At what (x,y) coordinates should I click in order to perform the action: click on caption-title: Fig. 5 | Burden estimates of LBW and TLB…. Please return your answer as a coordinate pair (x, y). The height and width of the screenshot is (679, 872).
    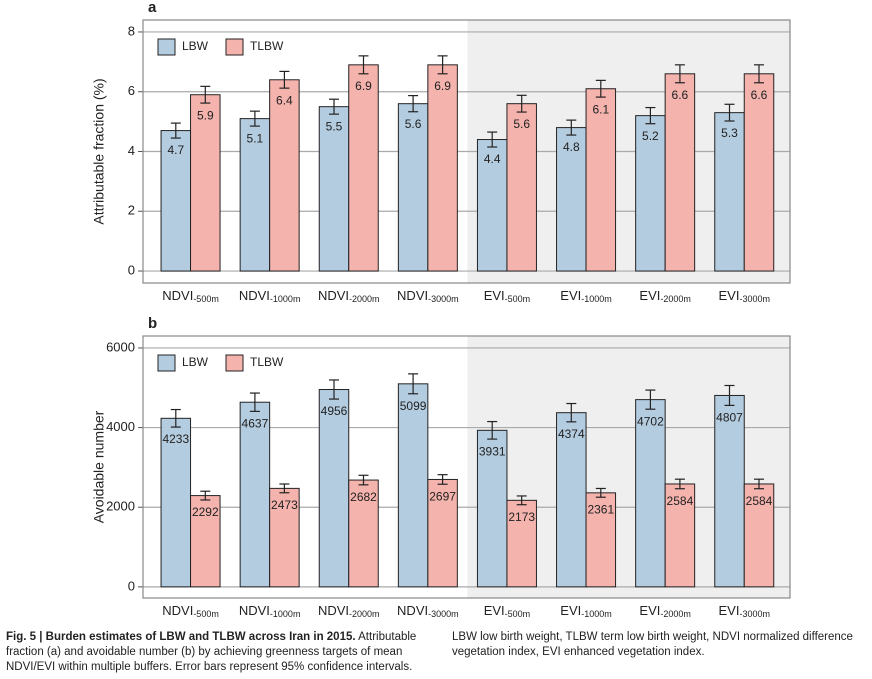
    Looking at the image, I should click on (181, 637).